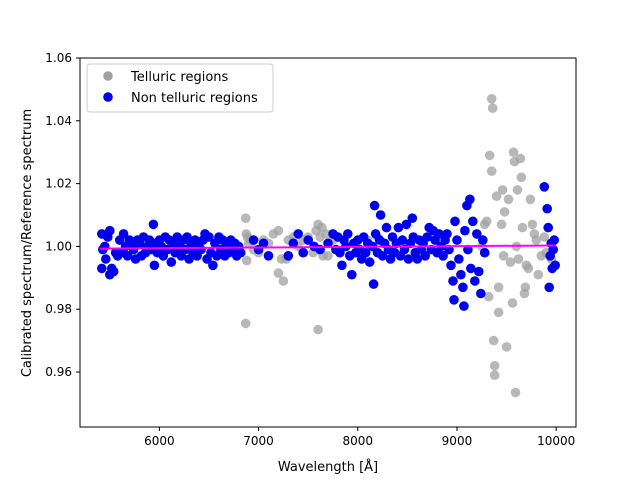  I want to click on fit-line, so click(328, 247).